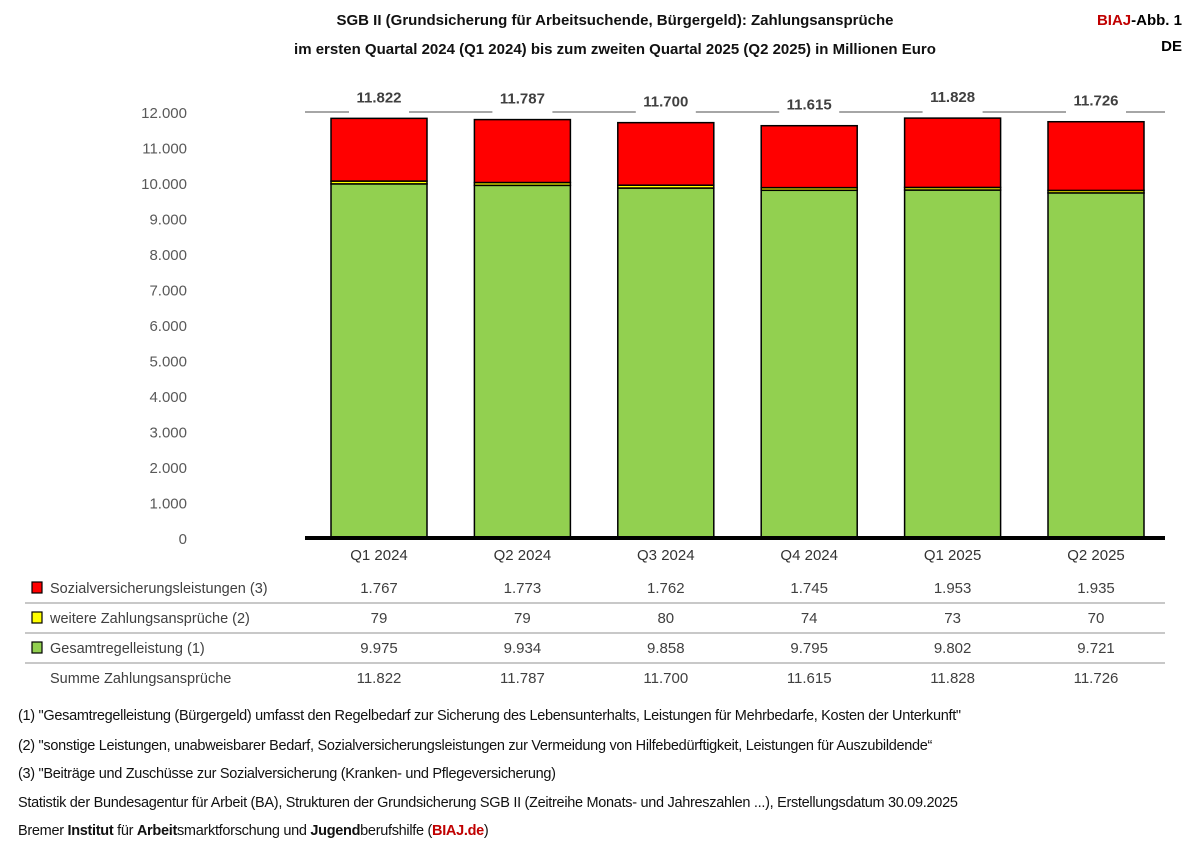 Image resolution: width=1190 pixels, height=850 pixels. Describe the element at coordinates (140, 679) in the screenshot. I see `legend-label: Summe Zahlungsansprüche` at that location.